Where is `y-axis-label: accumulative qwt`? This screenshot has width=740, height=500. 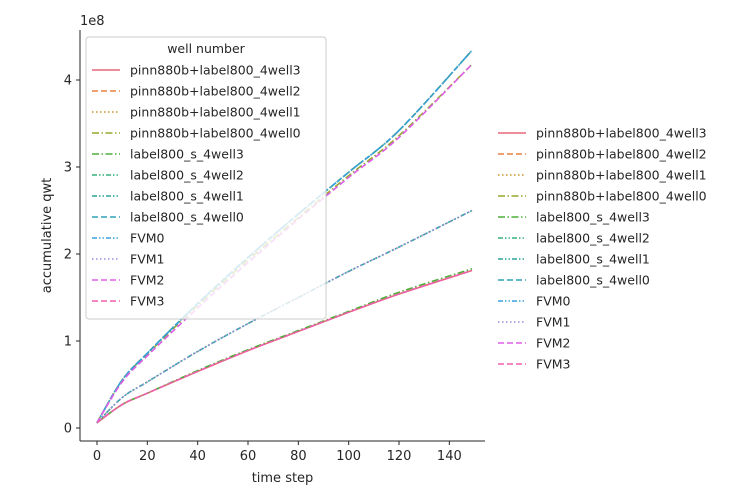
y-axis-label: accumulative qwt is located at coordinates (47, 236).